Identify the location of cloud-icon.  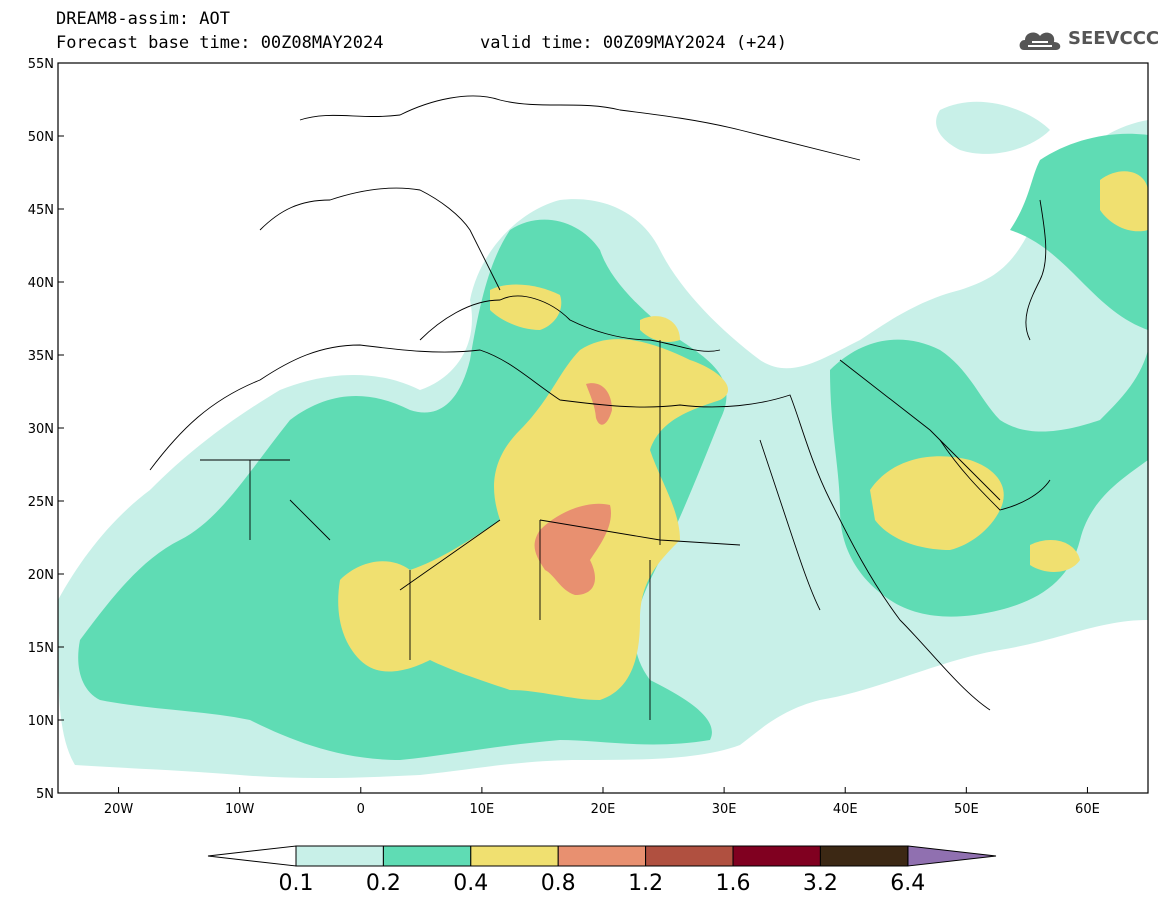
(1040, 41).